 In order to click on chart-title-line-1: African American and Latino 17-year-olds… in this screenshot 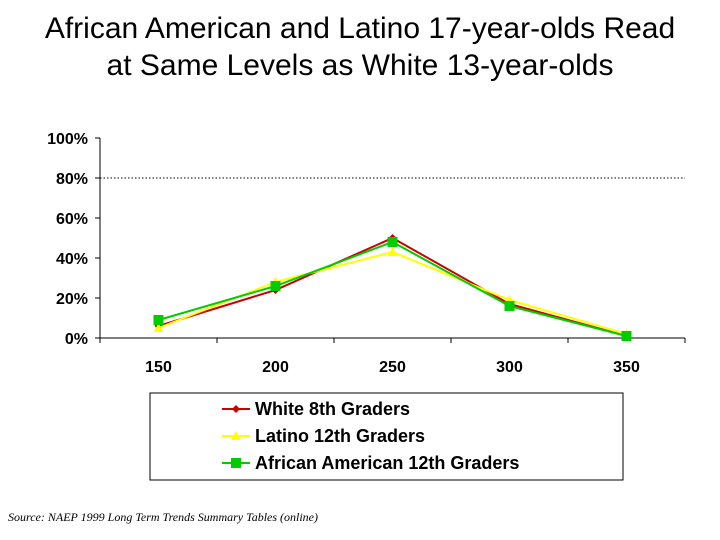, I will do `click(360, 28)`.